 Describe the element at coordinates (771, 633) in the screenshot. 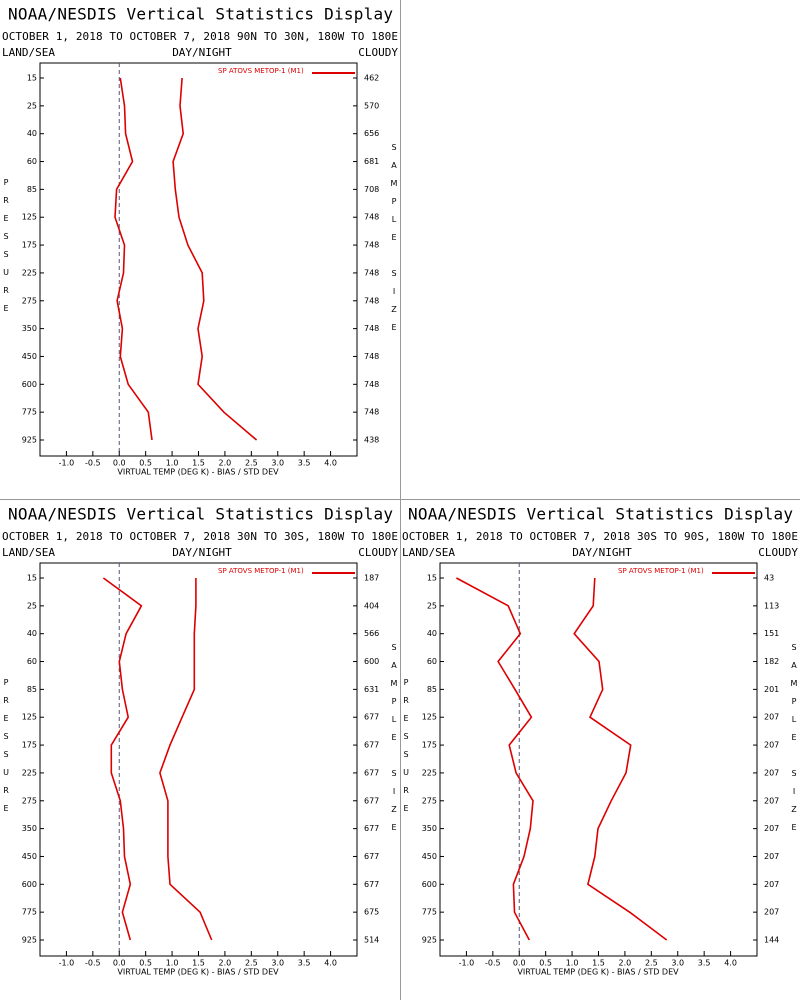

I see `sample-size-label: 151` at that location.